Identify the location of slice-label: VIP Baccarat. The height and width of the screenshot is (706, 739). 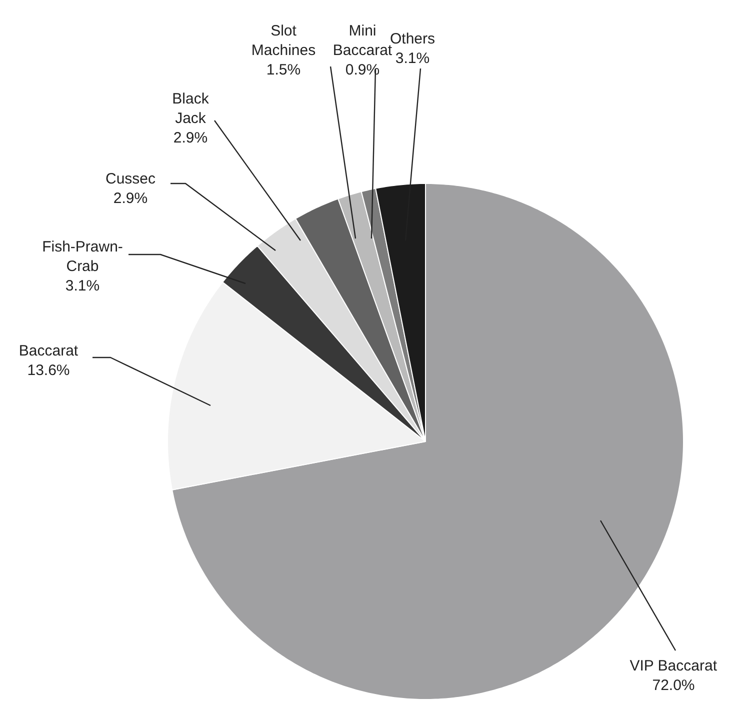
(674, 666).